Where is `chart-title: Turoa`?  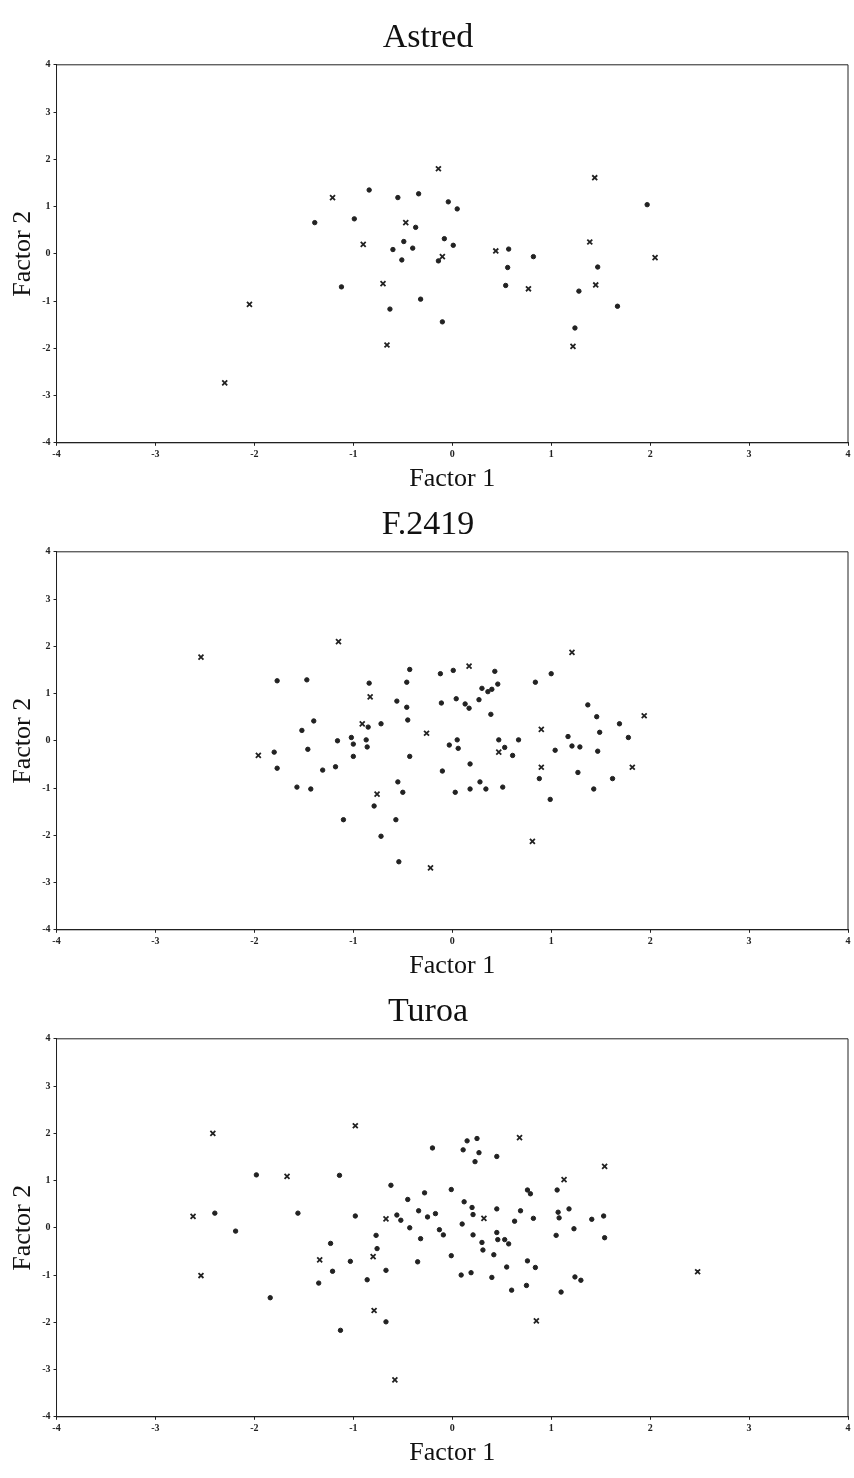 chart-title: Turoa is located at coordinates (428, 1010).